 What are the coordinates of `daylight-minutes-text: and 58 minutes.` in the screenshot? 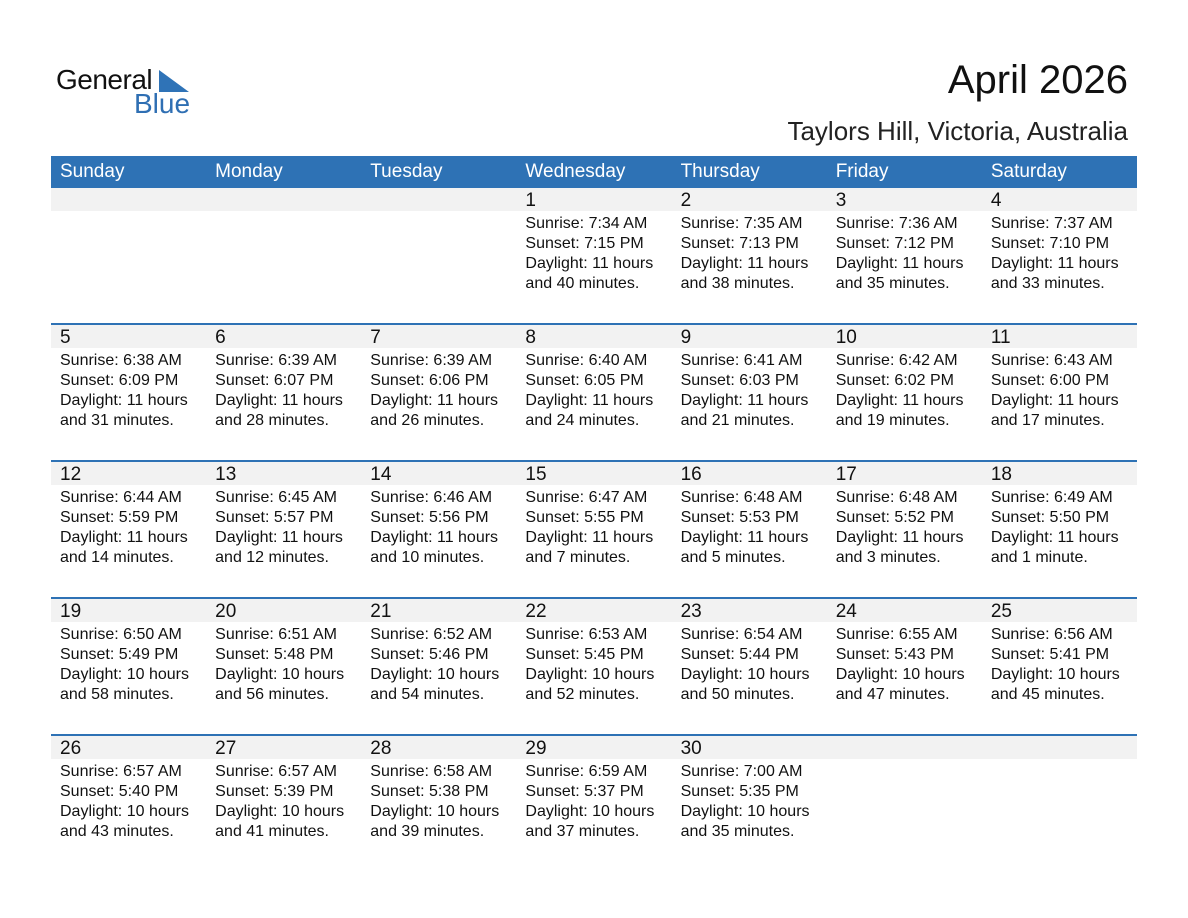 It's located at (117, 694).